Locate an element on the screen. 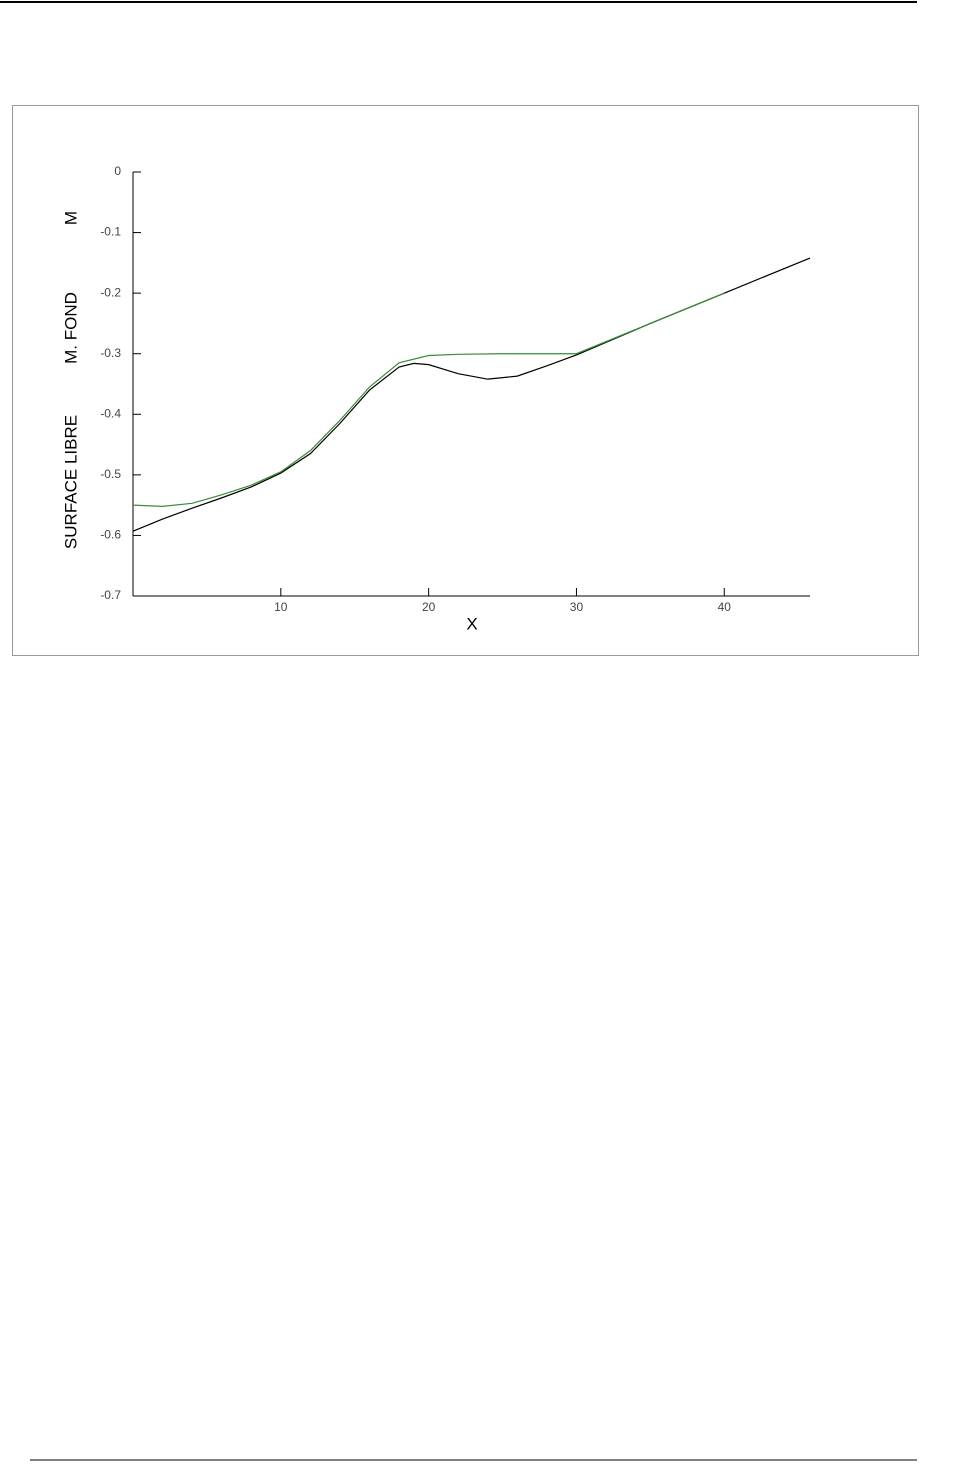  y-tick-label: -0.6 is located at coordinates (110, 535).